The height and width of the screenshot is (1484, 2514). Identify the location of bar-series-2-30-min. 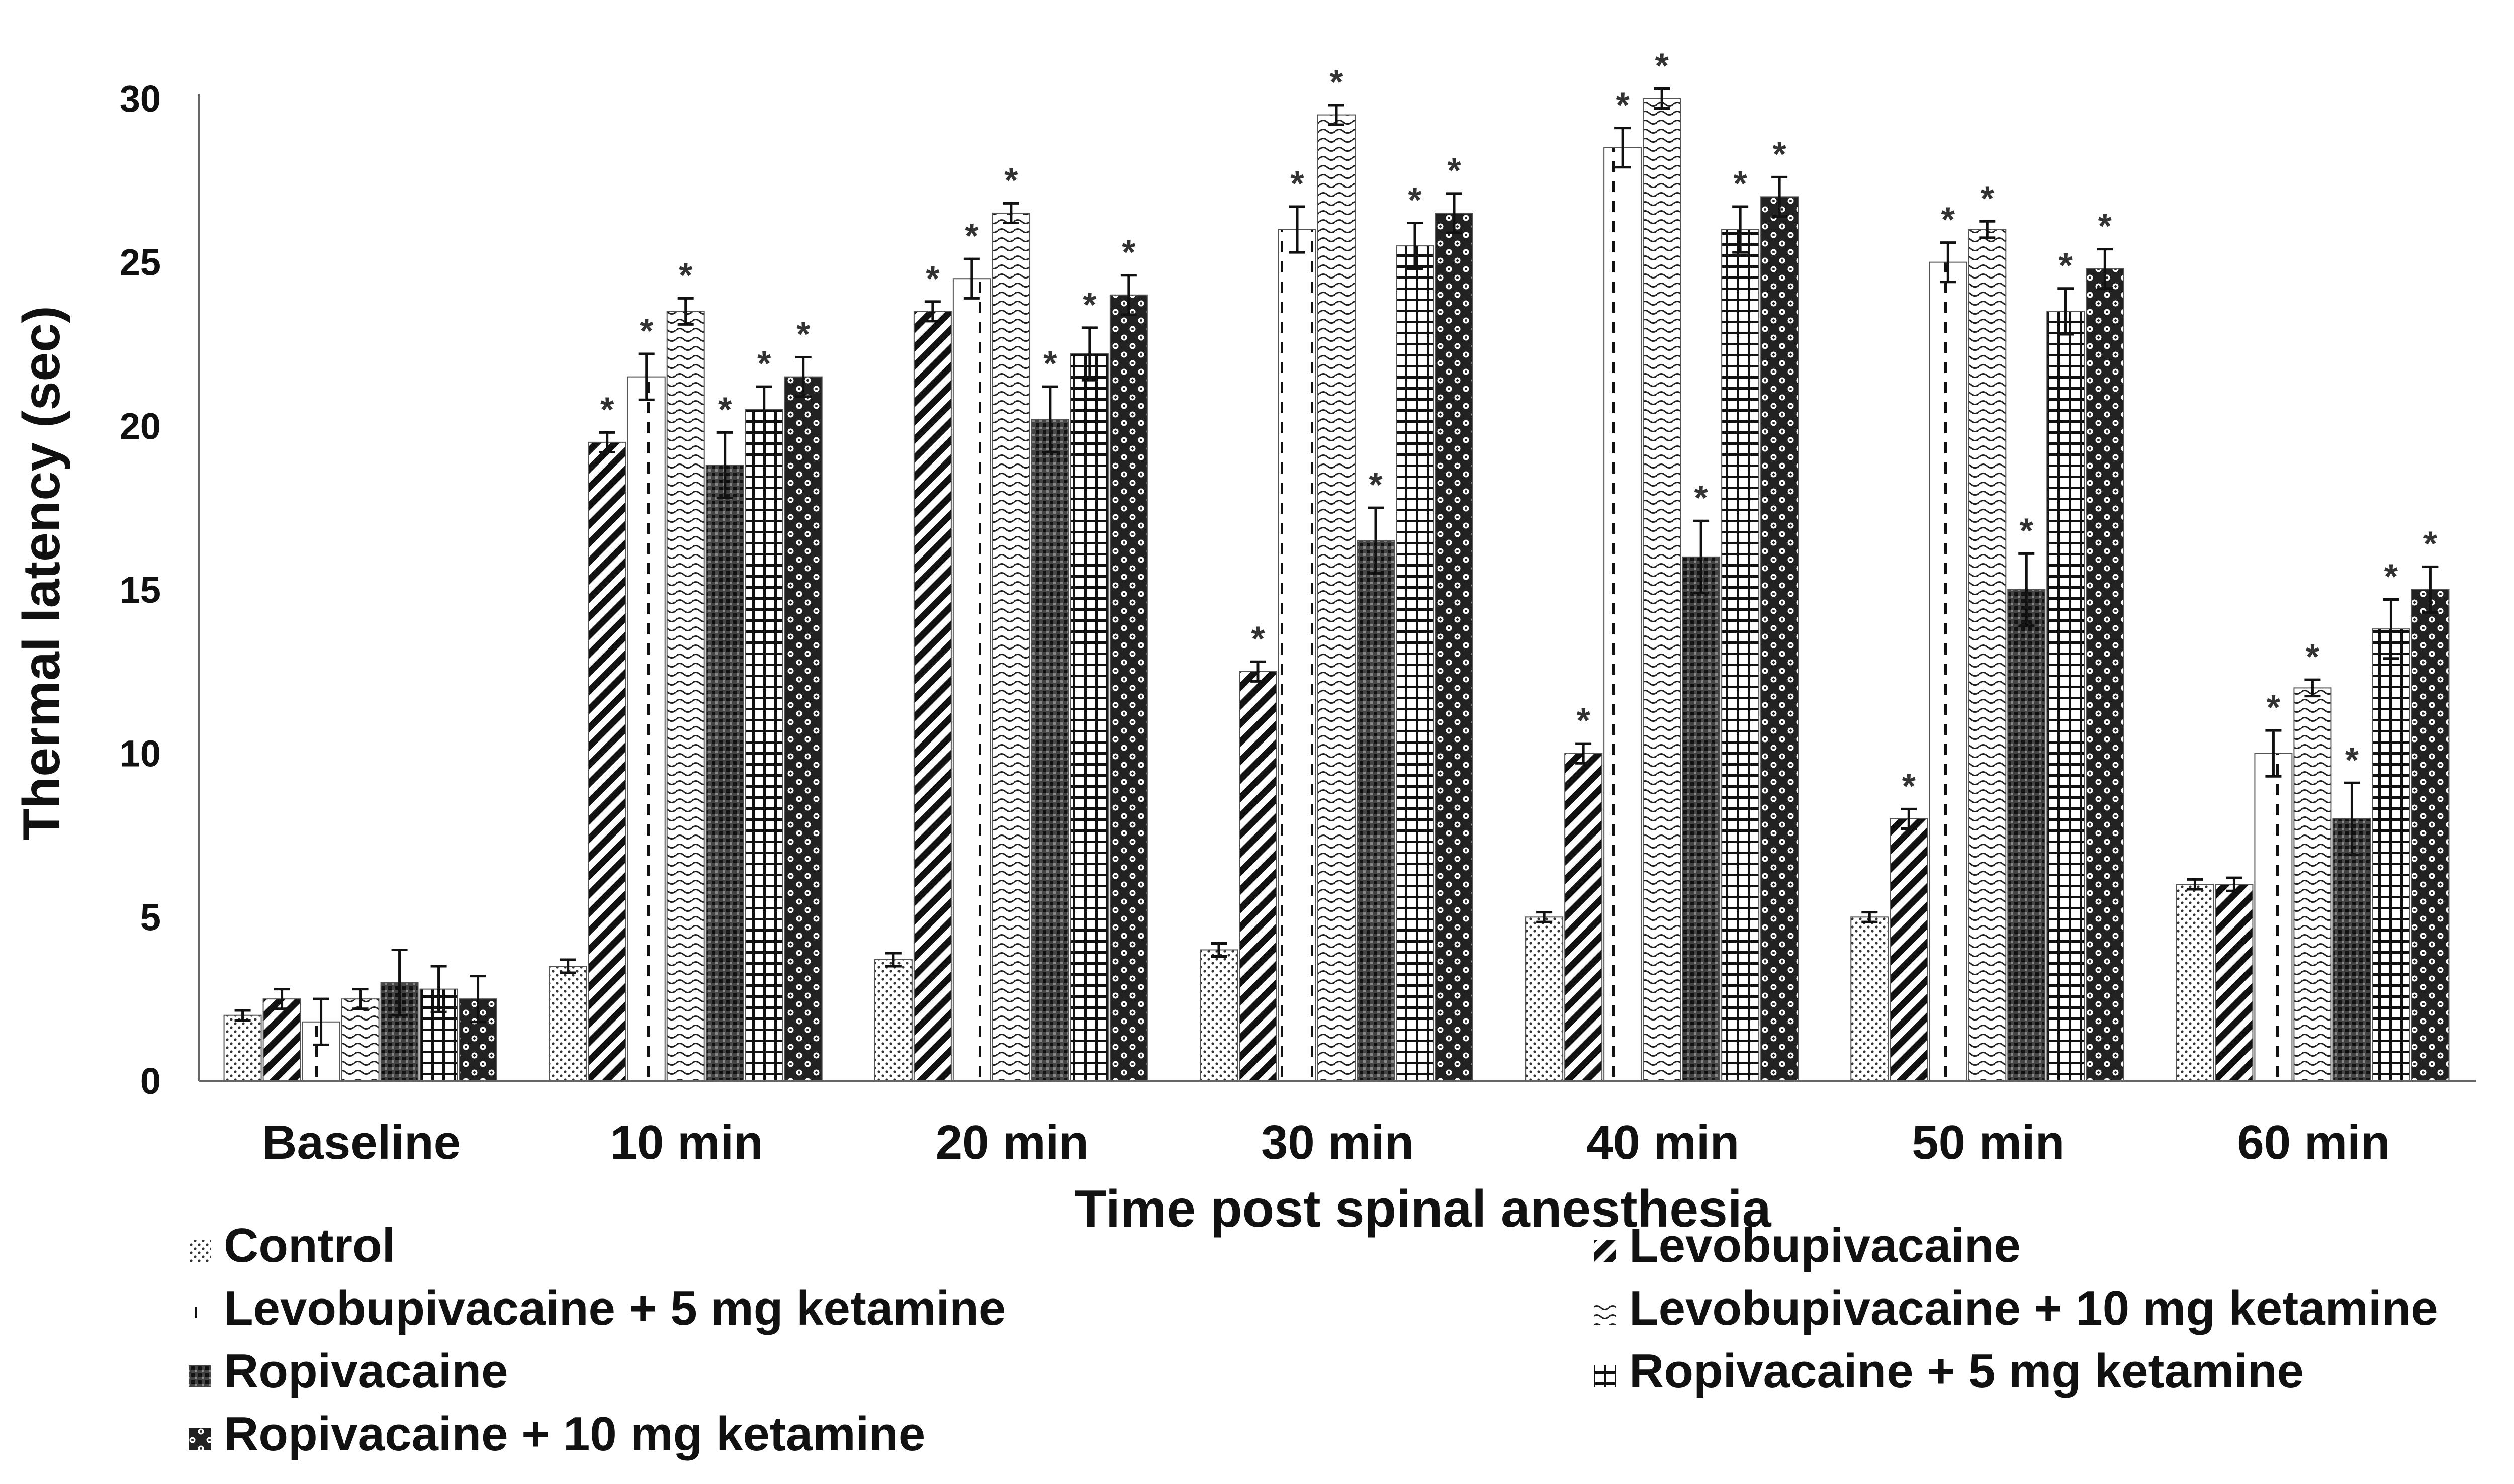
(1258, 876).